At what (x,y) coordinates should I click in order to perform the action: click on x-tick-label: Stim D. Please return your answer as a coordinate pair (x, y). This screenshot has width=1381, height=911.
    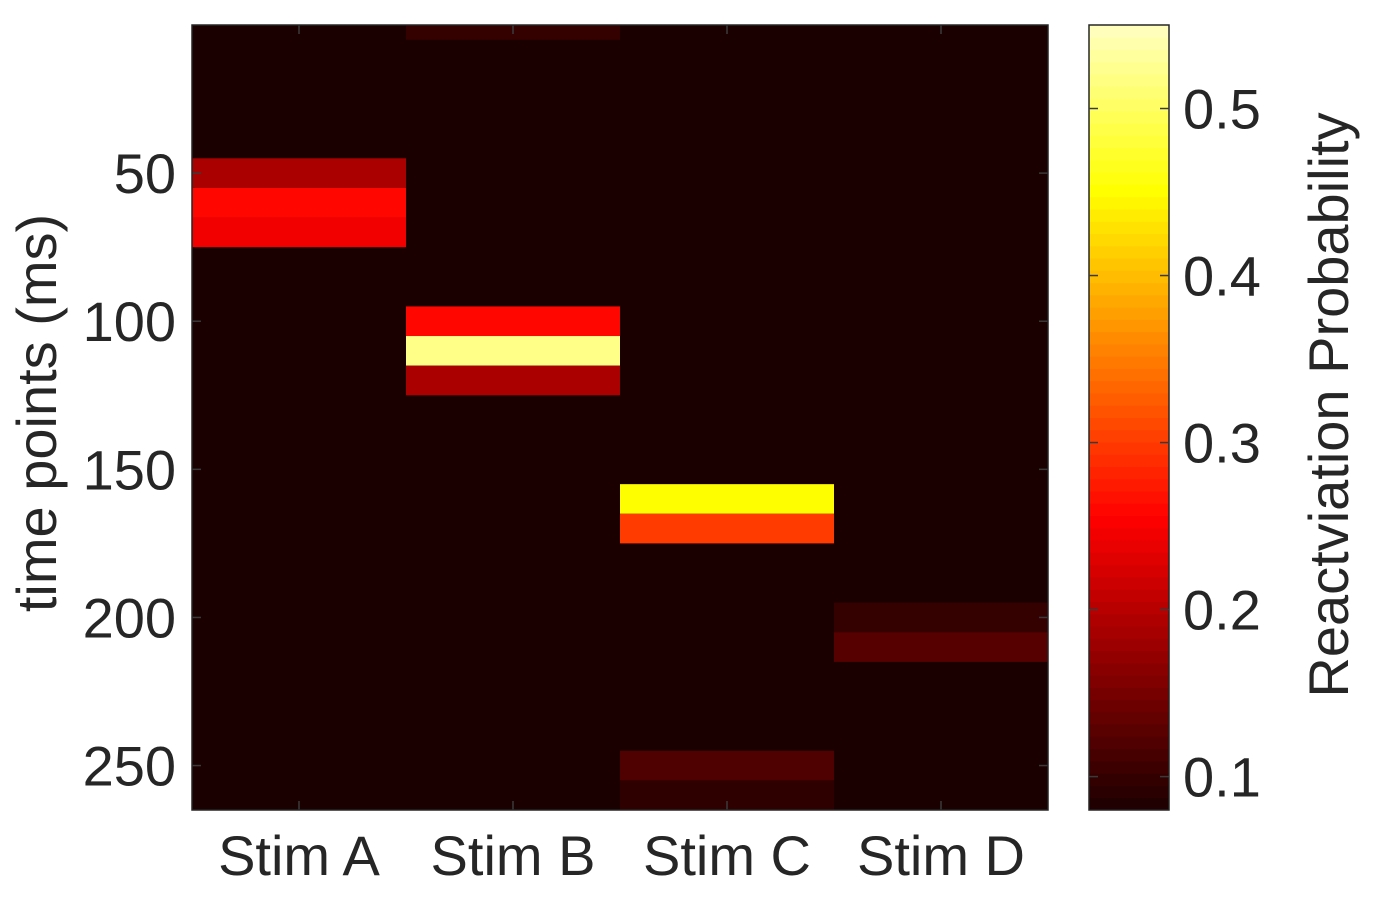
    Looking at the image, I should click on (941, 855).